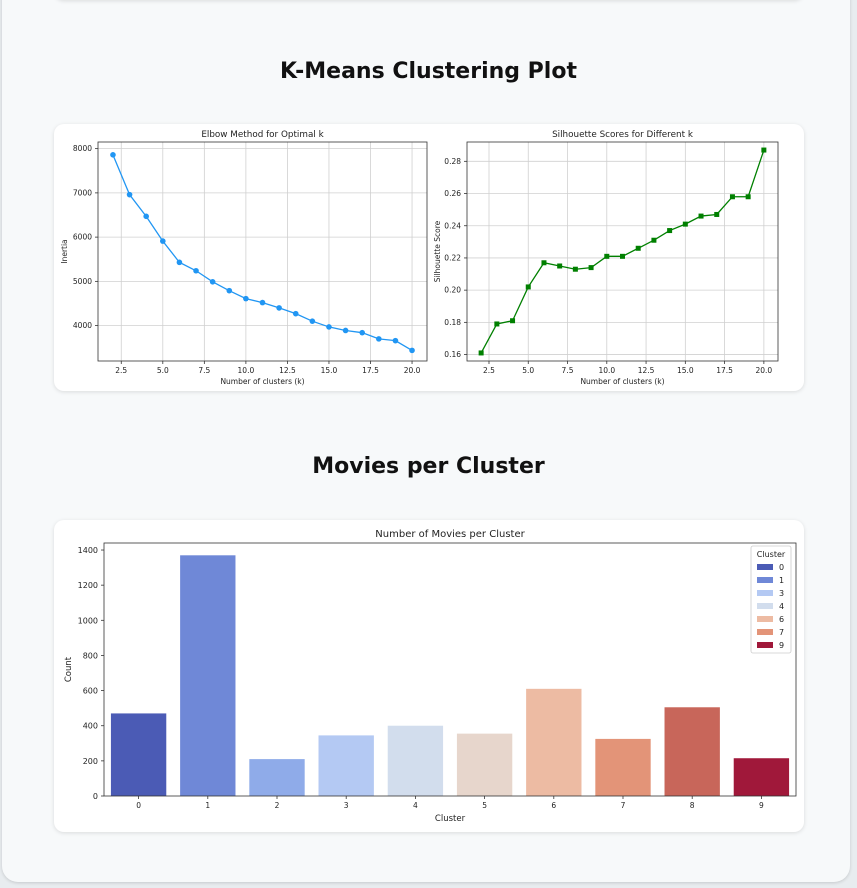 The width and height of the screenshot is (857, 888). What do you see at coordinates (346, 805) in the screenshot?
I see `x-tick-label: 3` at bounding box center [346, 805].